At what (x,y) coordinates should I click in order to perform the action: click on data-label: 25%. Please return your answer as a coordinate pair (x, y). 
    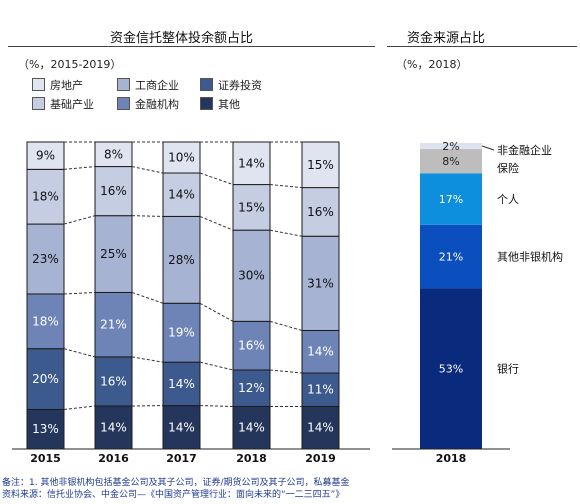
    Looking at the image, I should click on (113, 254).